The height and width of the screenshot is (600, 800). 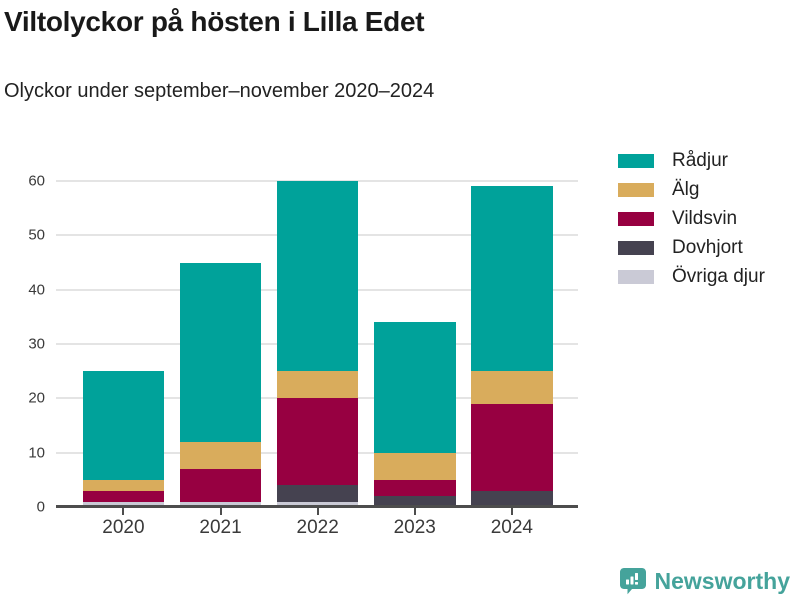 I want to click on legend-item-Älg: Älg, so click(x=691, y=189).